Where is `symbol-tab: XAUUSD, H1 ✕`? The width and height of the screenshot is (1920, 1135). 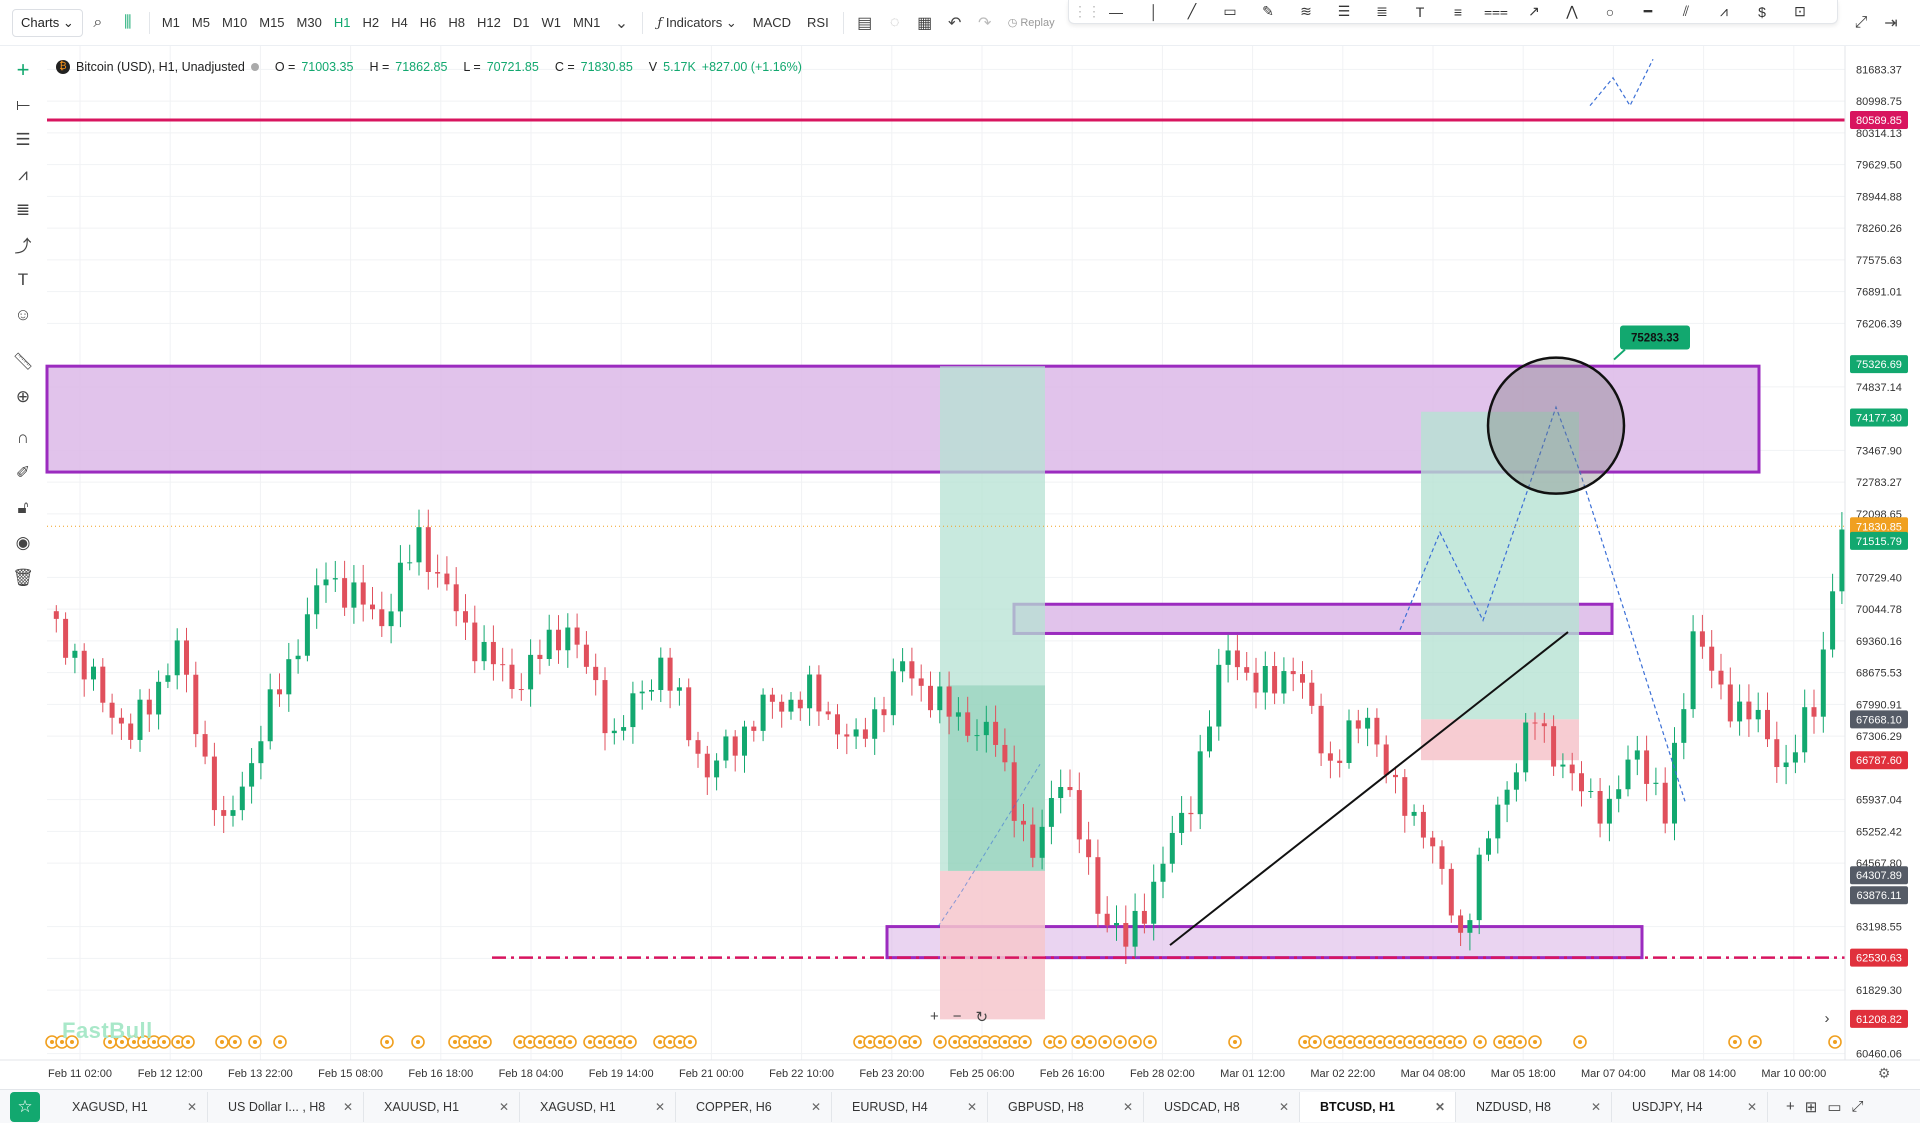
symbol-tab: XAUUSD, H1 ✕ is located at coordinates (442, 1106).